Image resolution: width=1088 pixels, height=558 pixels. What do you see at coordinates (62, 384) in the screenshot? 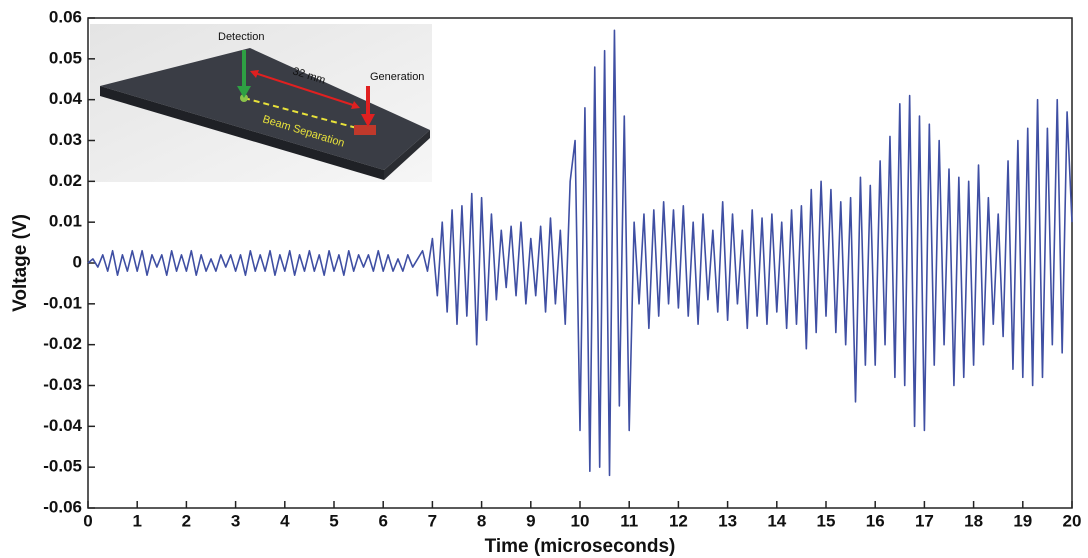
I see `y-tick-label: -0.03` at bounding box center [62, 384].